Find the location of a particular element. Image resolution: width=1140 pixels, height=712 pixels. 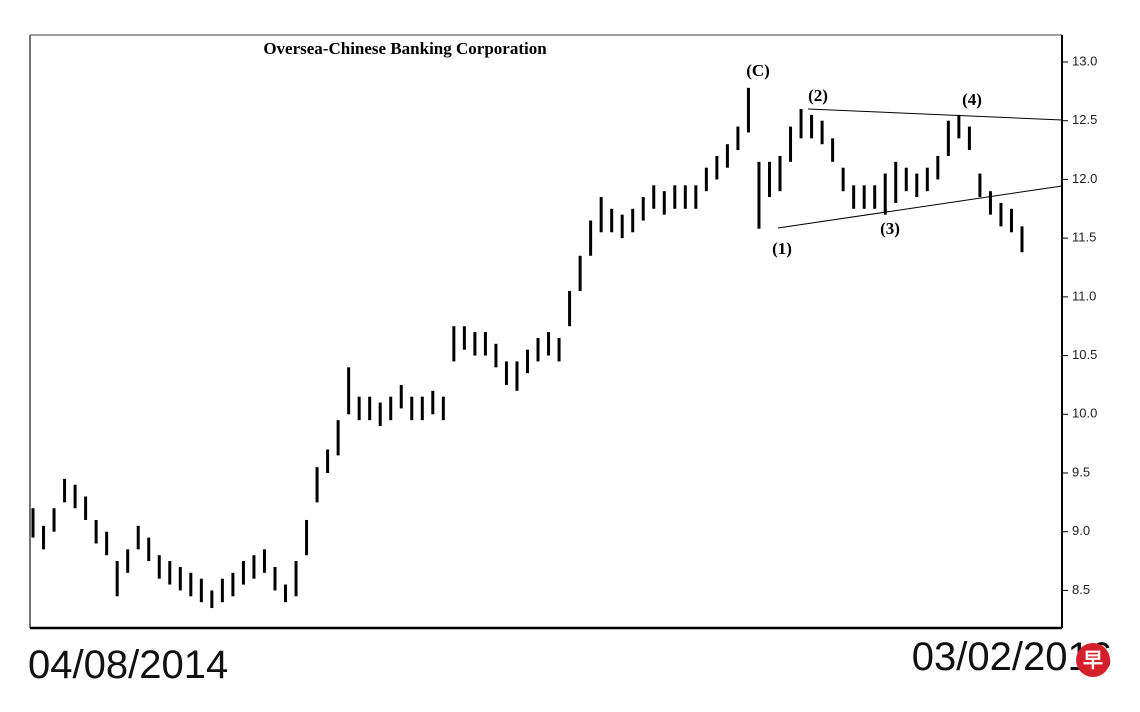

annotation: (C) is located at coordinates (758, 70).